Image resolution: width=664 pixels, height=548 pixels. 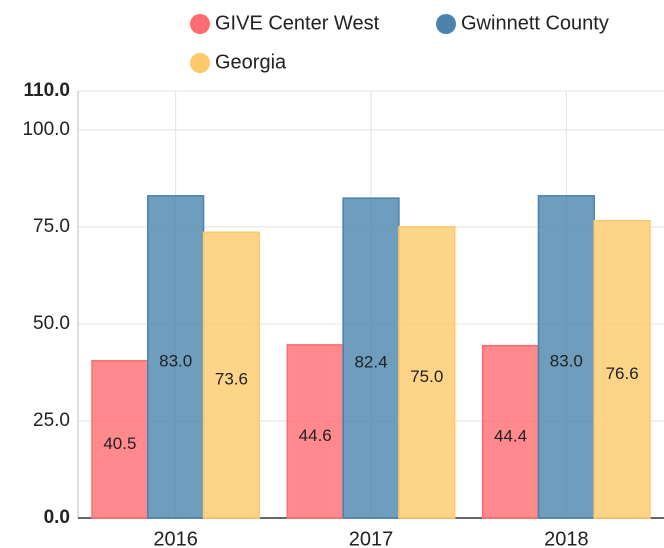 I want to click on data-label: 76.6, so click(x=622, y=373).